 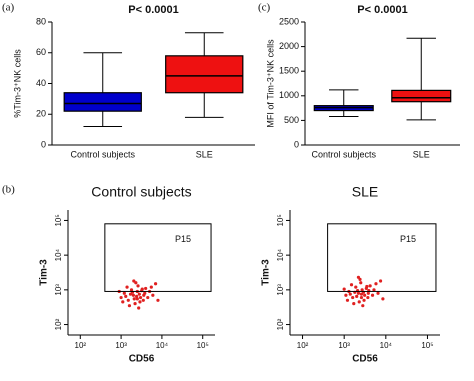 What do you see at coordinates (270, 83) in the screenshot?
I see `y-axis-label: MFI of Tim-3⁺NK cells` at bounding box center [270, 83].